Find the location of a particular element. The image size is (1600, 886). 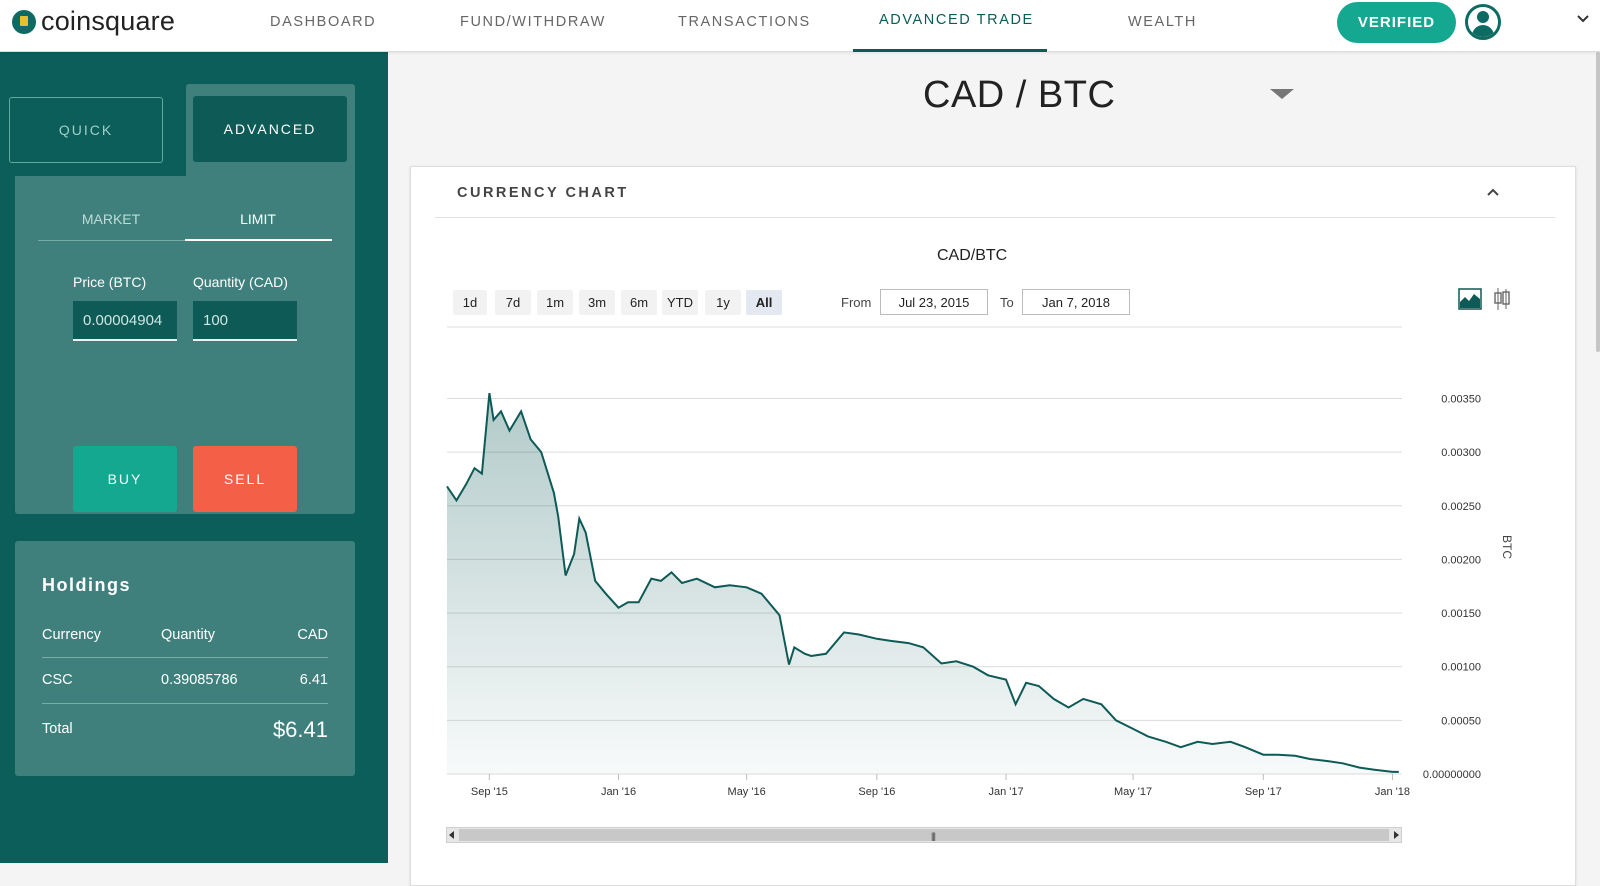

nav-link-dashboard: DASHBOARD is located at coordinates (323, 22).